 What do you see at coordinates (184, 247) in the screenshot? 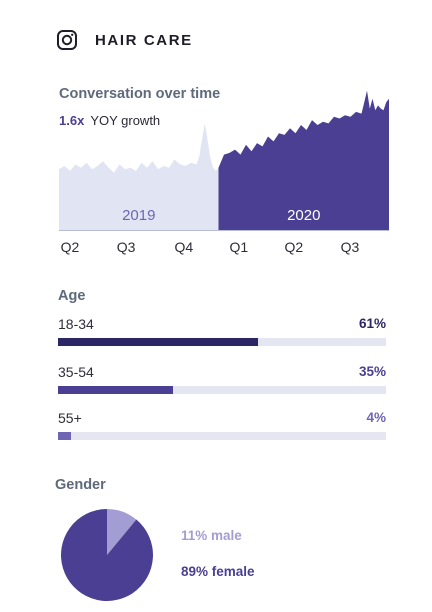
I see `x-tick-label: Q4` at bounding box center [184, 247].